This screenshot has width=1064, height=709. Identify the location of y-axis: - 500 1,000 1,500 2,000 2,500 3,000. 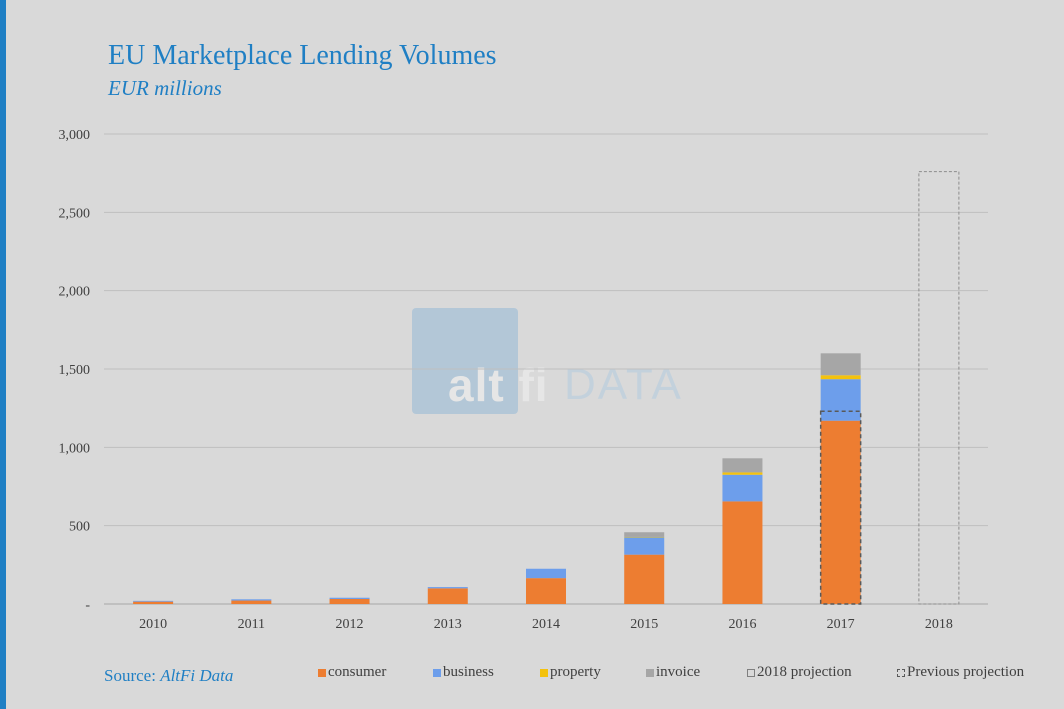
(75, 370).